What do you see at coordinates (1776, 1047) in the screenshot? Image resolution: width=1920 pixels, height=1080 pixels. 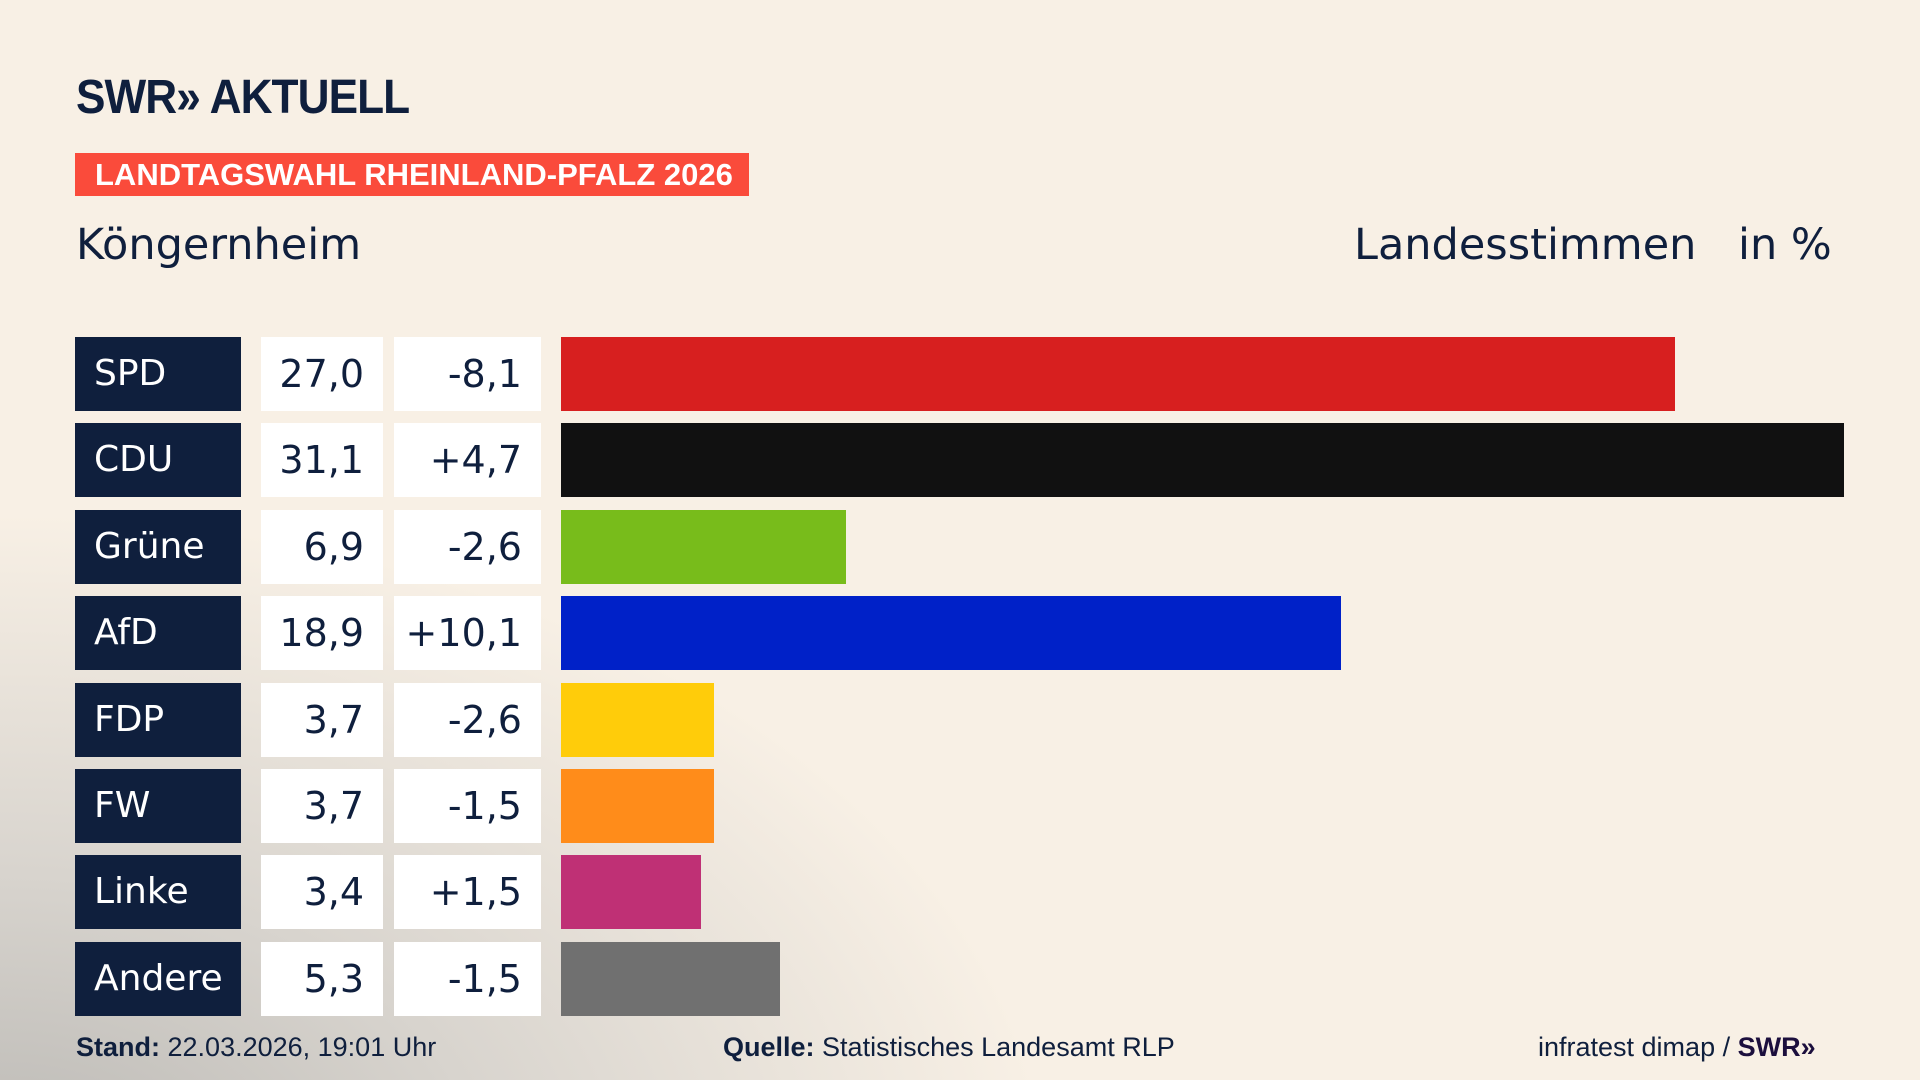 I see `swr-logo: SWR»` at bounding box center [1776, 1047].